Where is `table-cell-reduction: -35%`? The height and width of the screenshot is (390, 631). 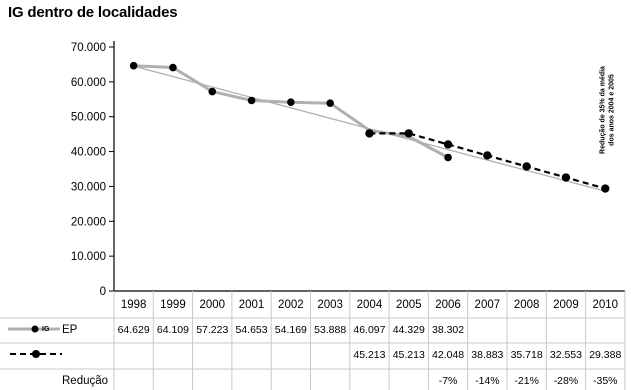 table-cell-reduction: -35% is located at coordinates (605, 381).